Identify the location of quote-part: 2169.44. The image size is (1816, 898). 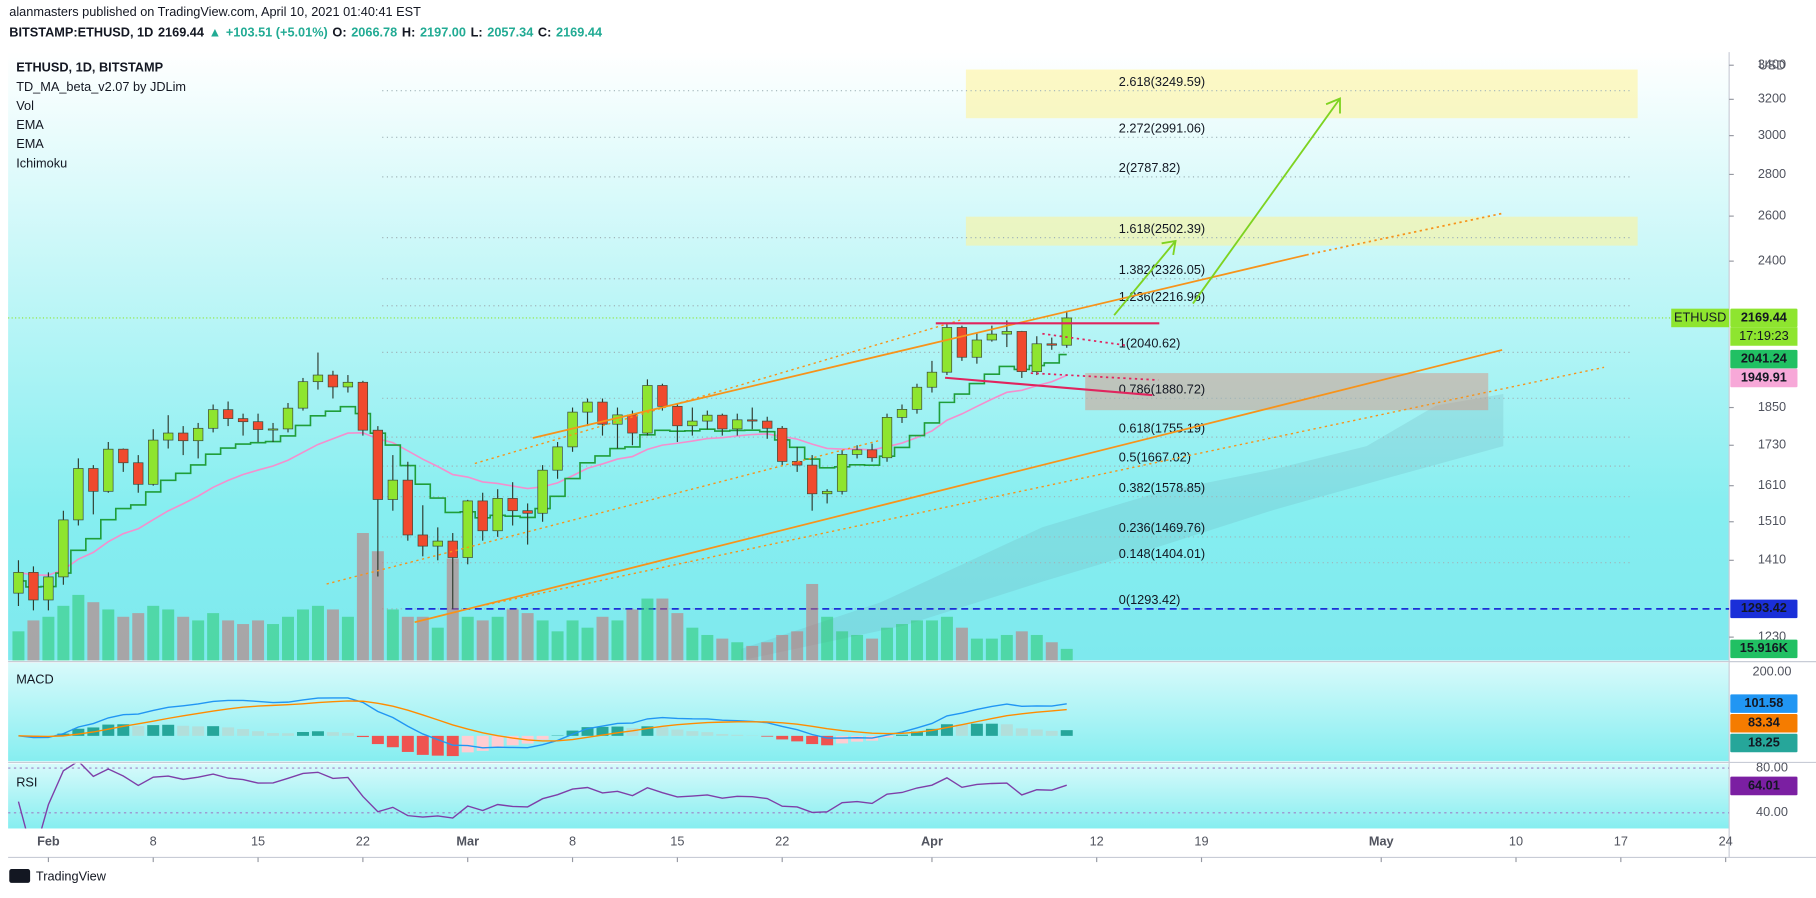
(579, 32).